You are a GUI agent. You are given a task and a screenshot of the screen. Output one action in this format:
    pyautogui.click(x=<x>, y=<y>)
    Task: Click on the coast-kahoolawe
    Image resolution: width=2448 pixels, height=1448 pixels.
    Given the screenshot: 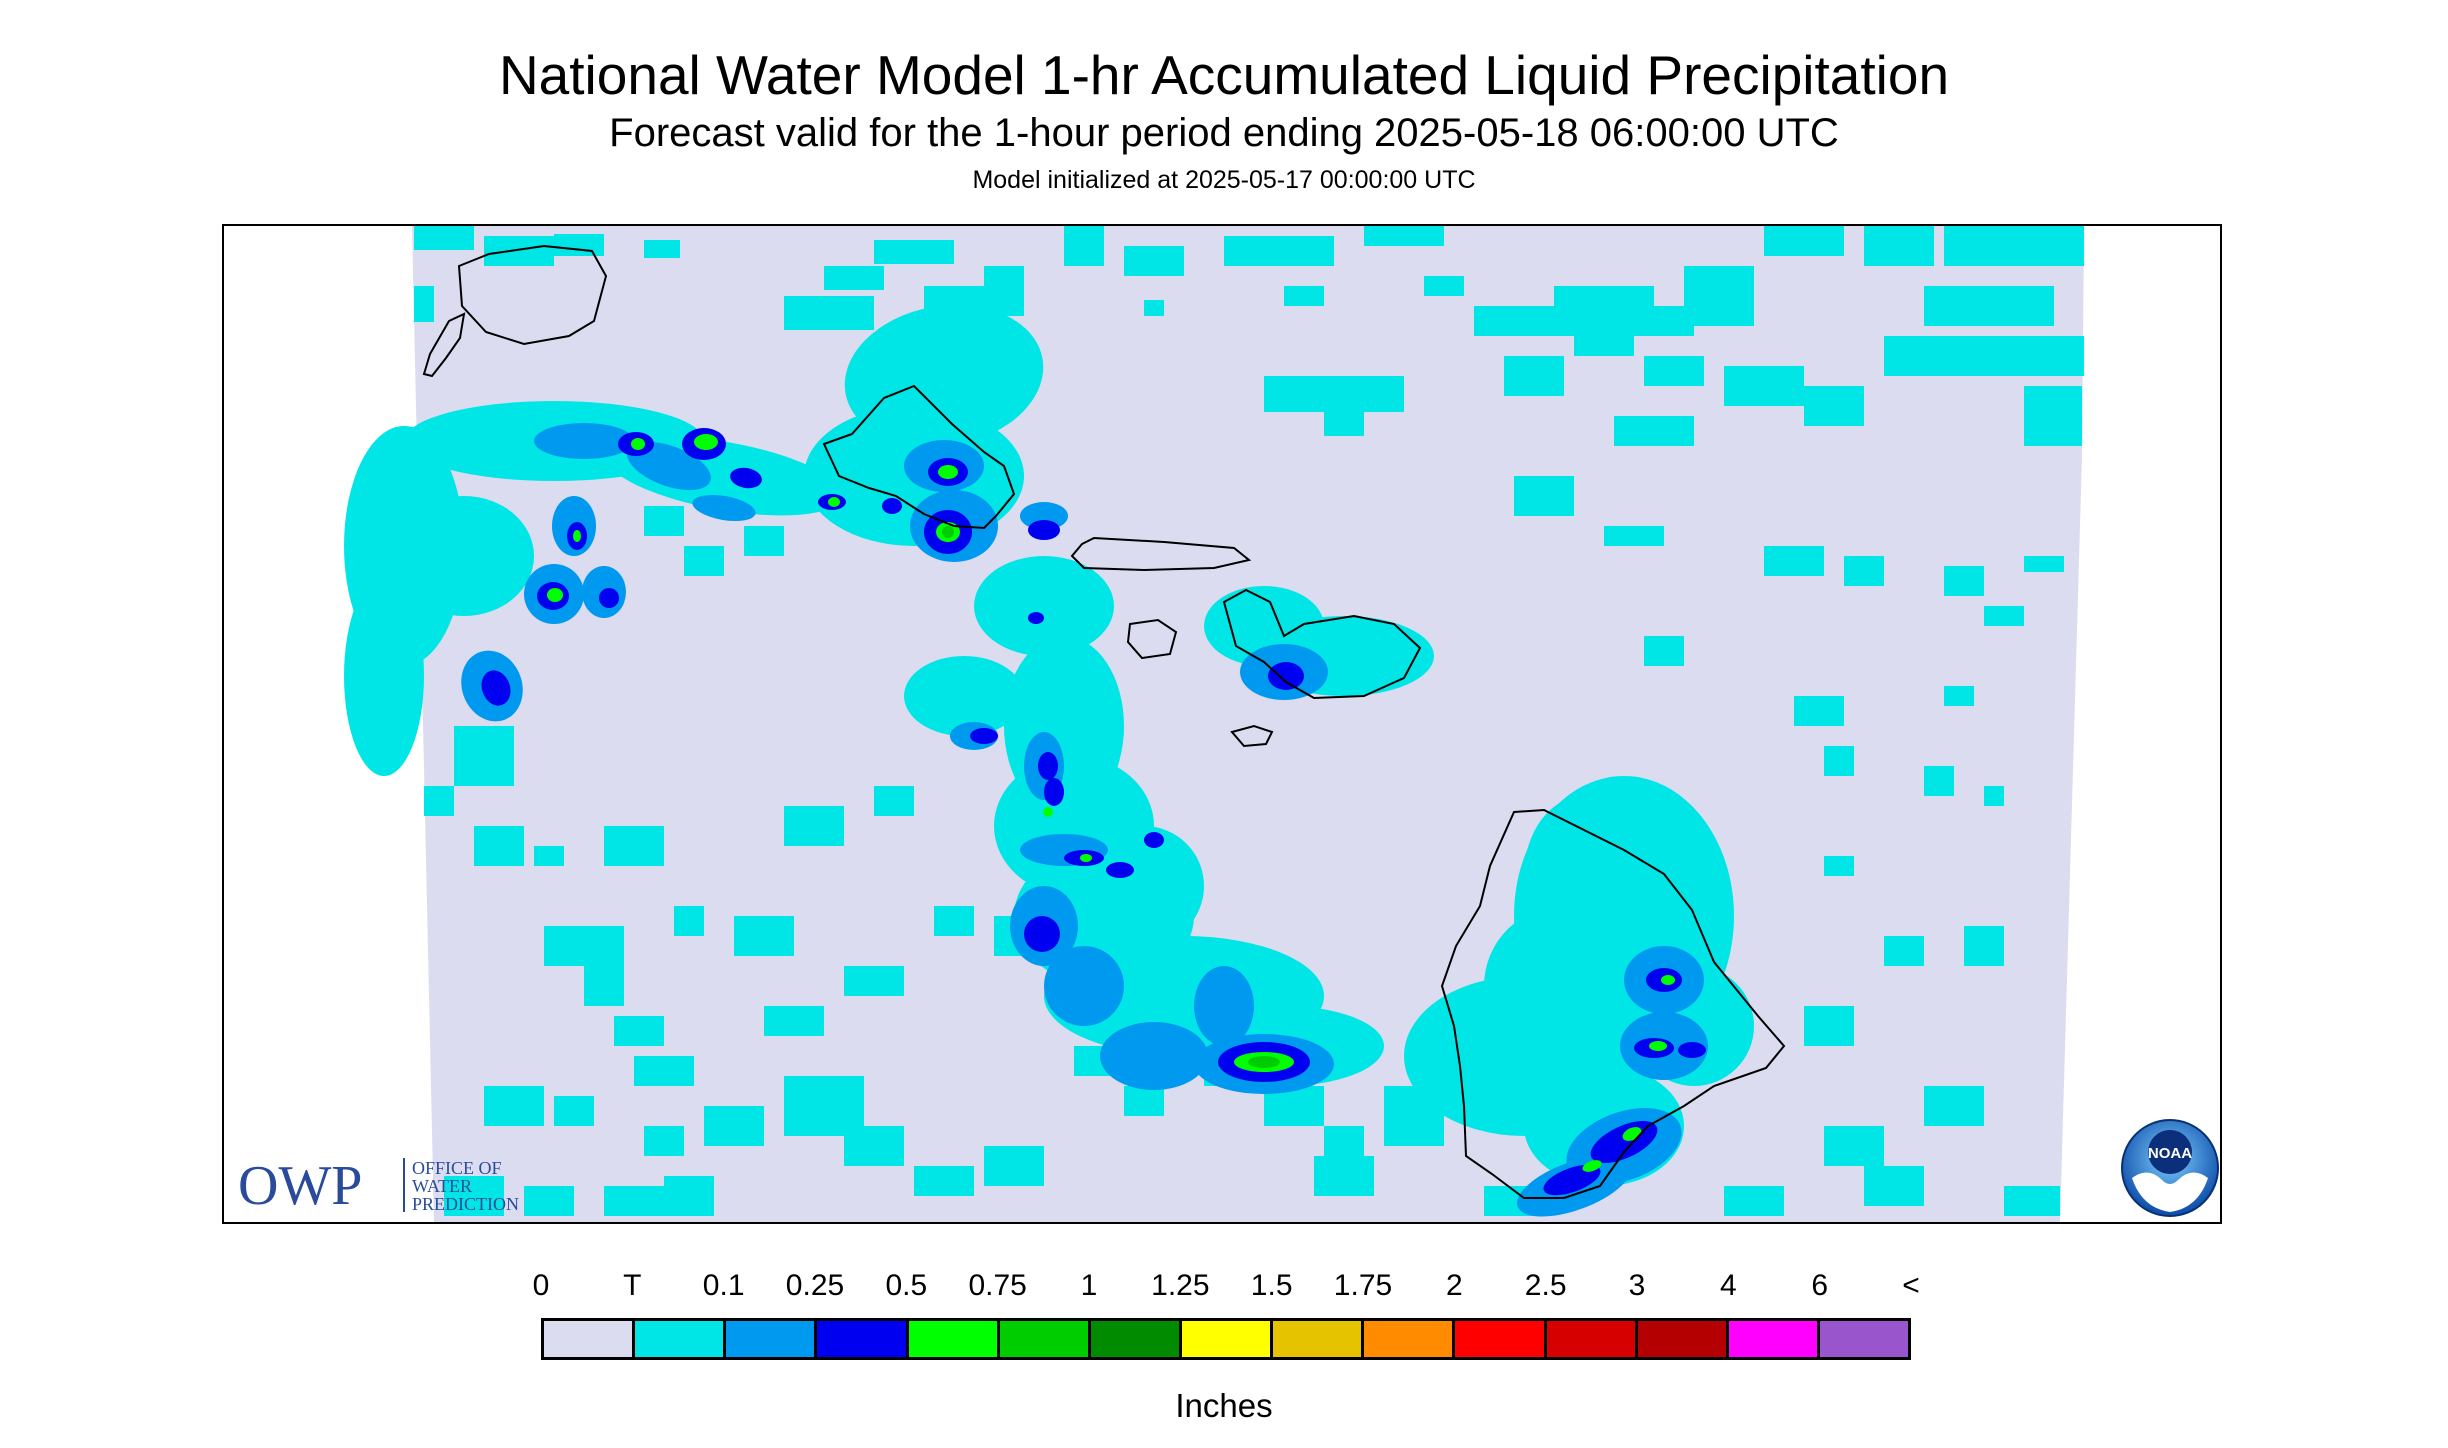 What is the action you would take?
    pyautogui.click(x=1252, y=736)
    